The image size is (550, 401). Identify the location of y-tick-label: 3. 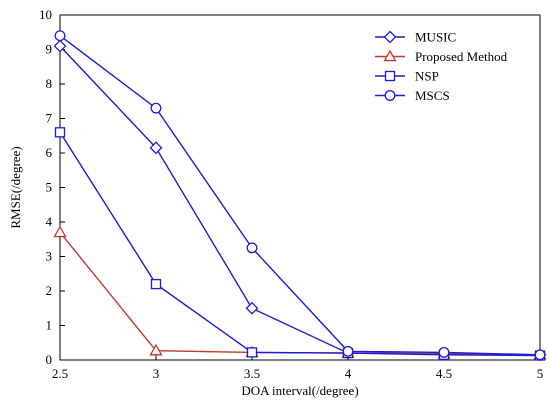
(49, 256).